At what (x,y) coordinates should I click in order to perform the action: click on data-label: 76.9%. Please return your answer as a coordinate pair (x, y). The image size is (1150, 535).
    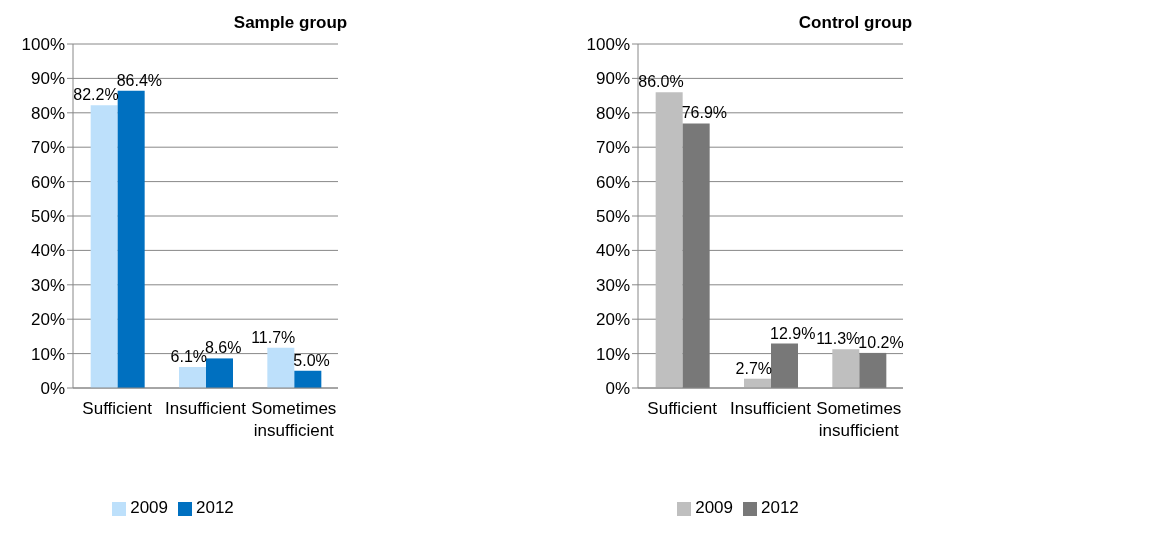
    Looking at the image, I should click on (704, 113).